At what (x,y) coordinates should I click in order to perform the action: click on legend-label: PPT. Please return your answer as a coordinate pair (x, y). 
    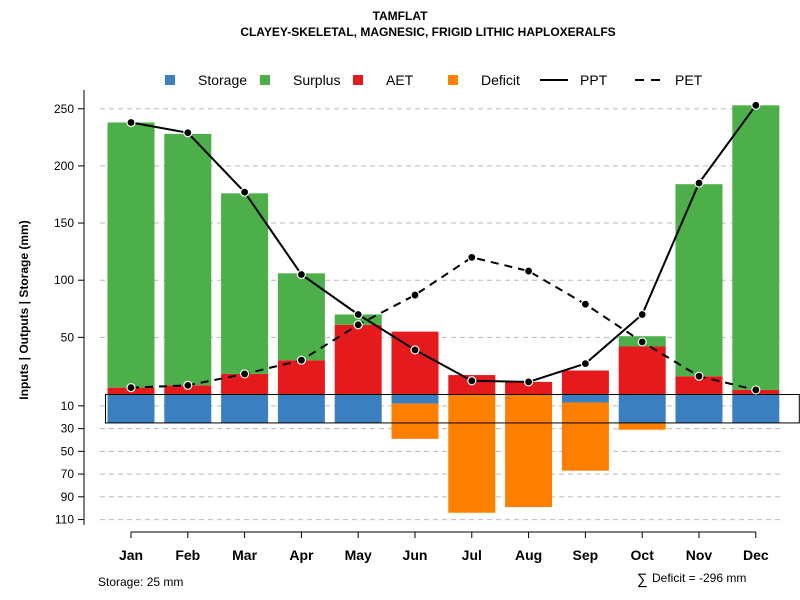
    Looking at the image, I should click on (594, 80).